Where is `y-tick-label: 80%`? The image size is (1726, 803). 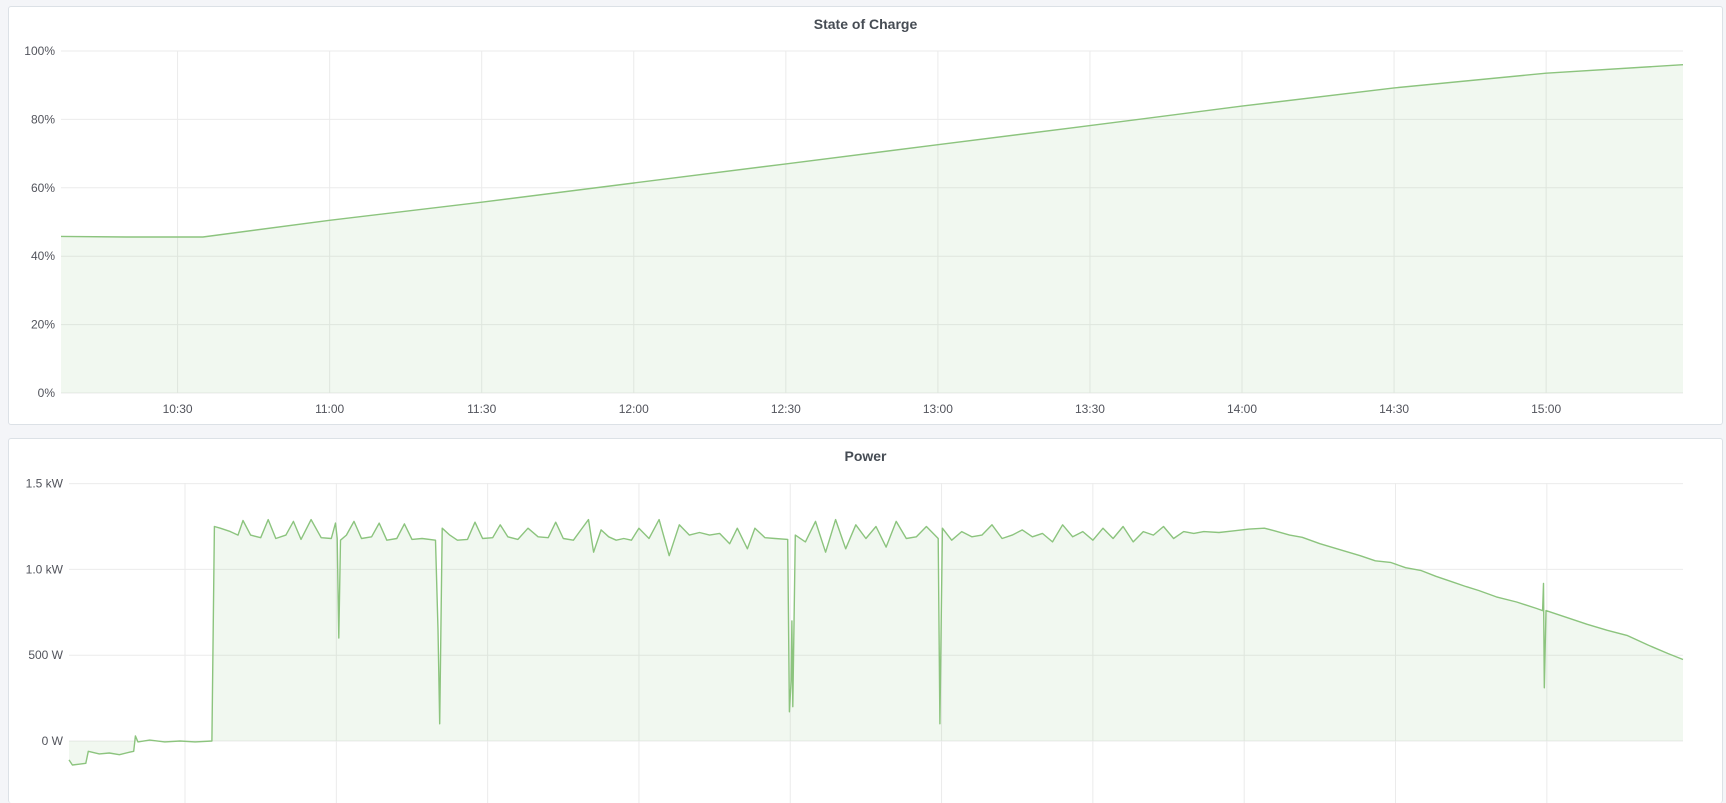 y-tick-label: 80% is located at coordinates (43, 119).